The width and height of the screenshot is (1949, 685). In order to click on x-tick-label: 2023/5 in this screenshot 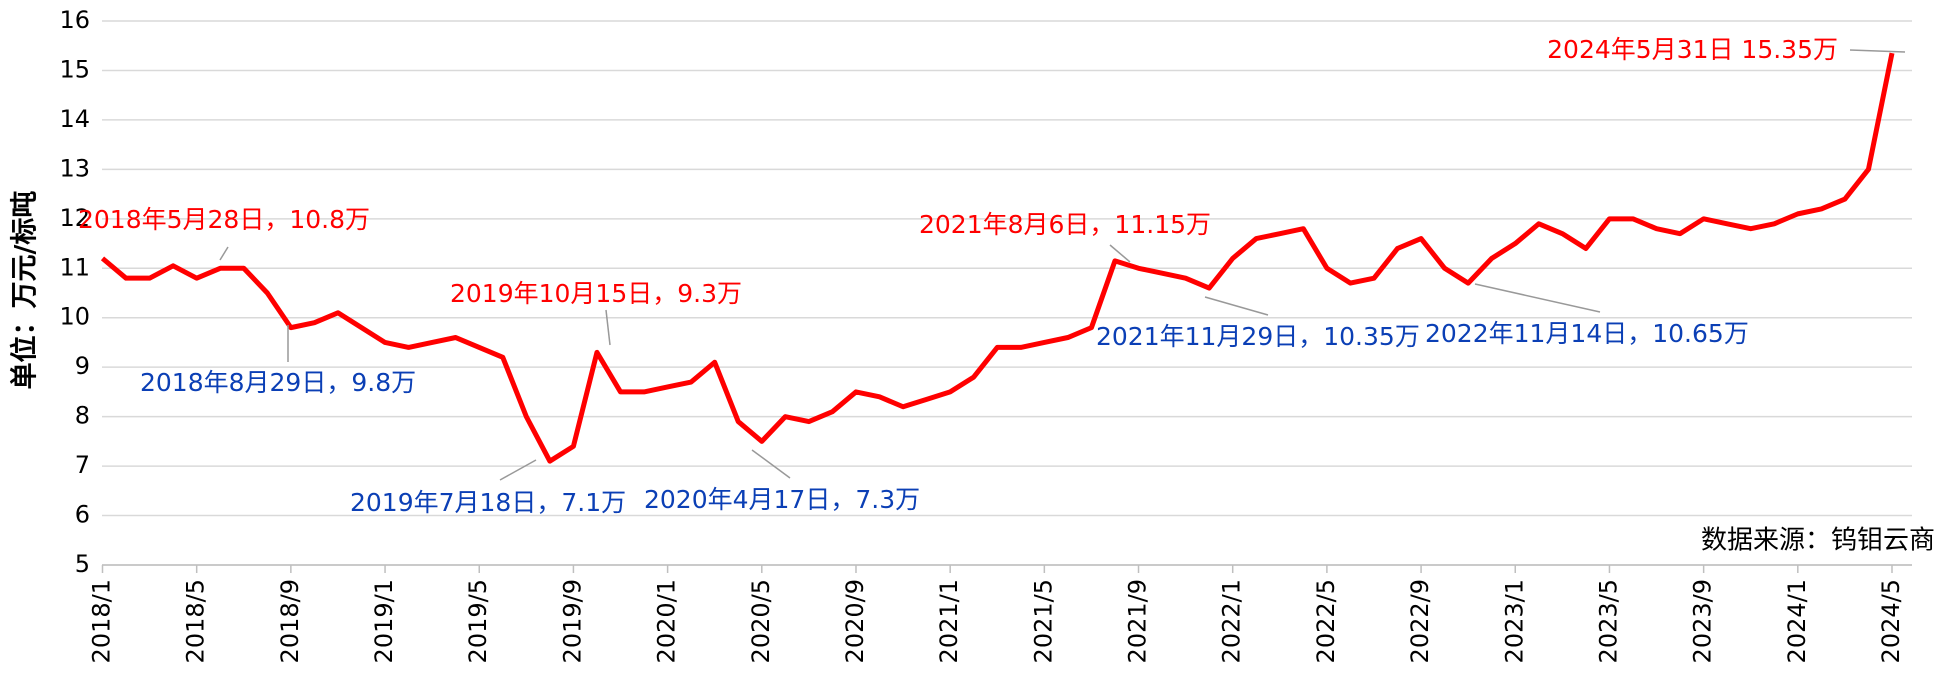, I will do `click(1608, 621)`.